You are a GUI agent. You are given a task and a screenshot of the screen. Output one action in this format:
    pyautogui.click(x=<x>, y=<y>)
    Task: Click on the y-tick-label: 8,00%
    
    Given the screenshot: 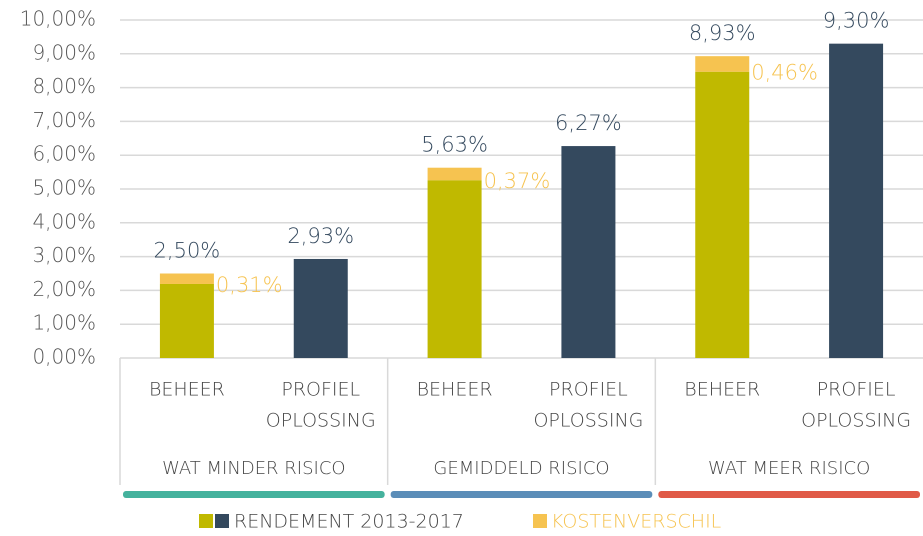 What is the action you would take?
    pyautogui.click(x=64, y=86)
    